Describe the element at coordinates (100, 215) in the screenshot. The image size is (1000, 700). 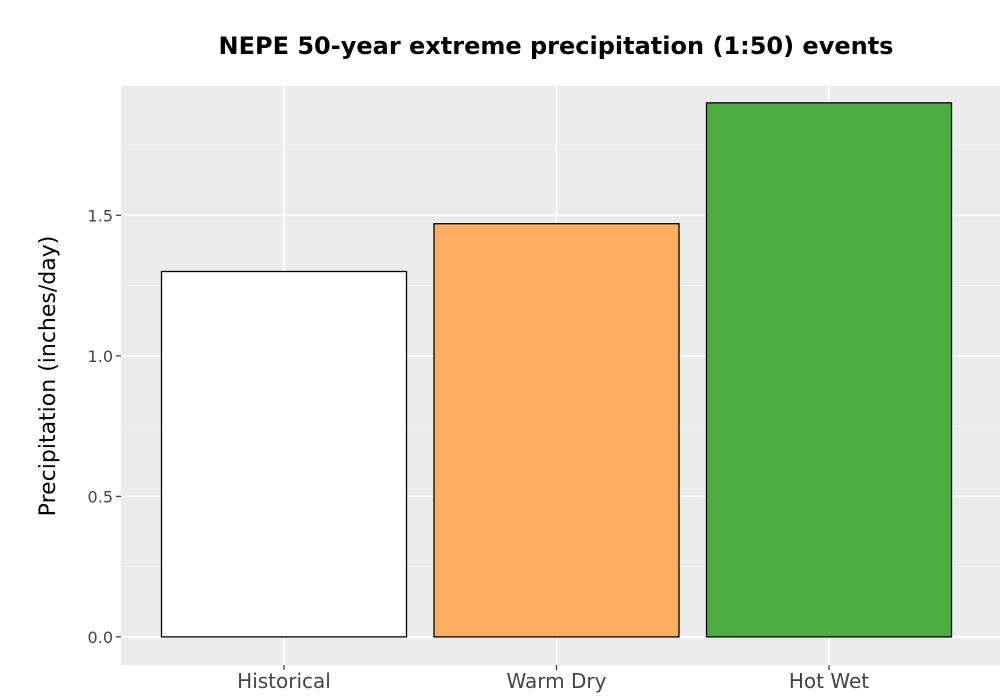
I see `y-tick-label: 1.5` at that location.